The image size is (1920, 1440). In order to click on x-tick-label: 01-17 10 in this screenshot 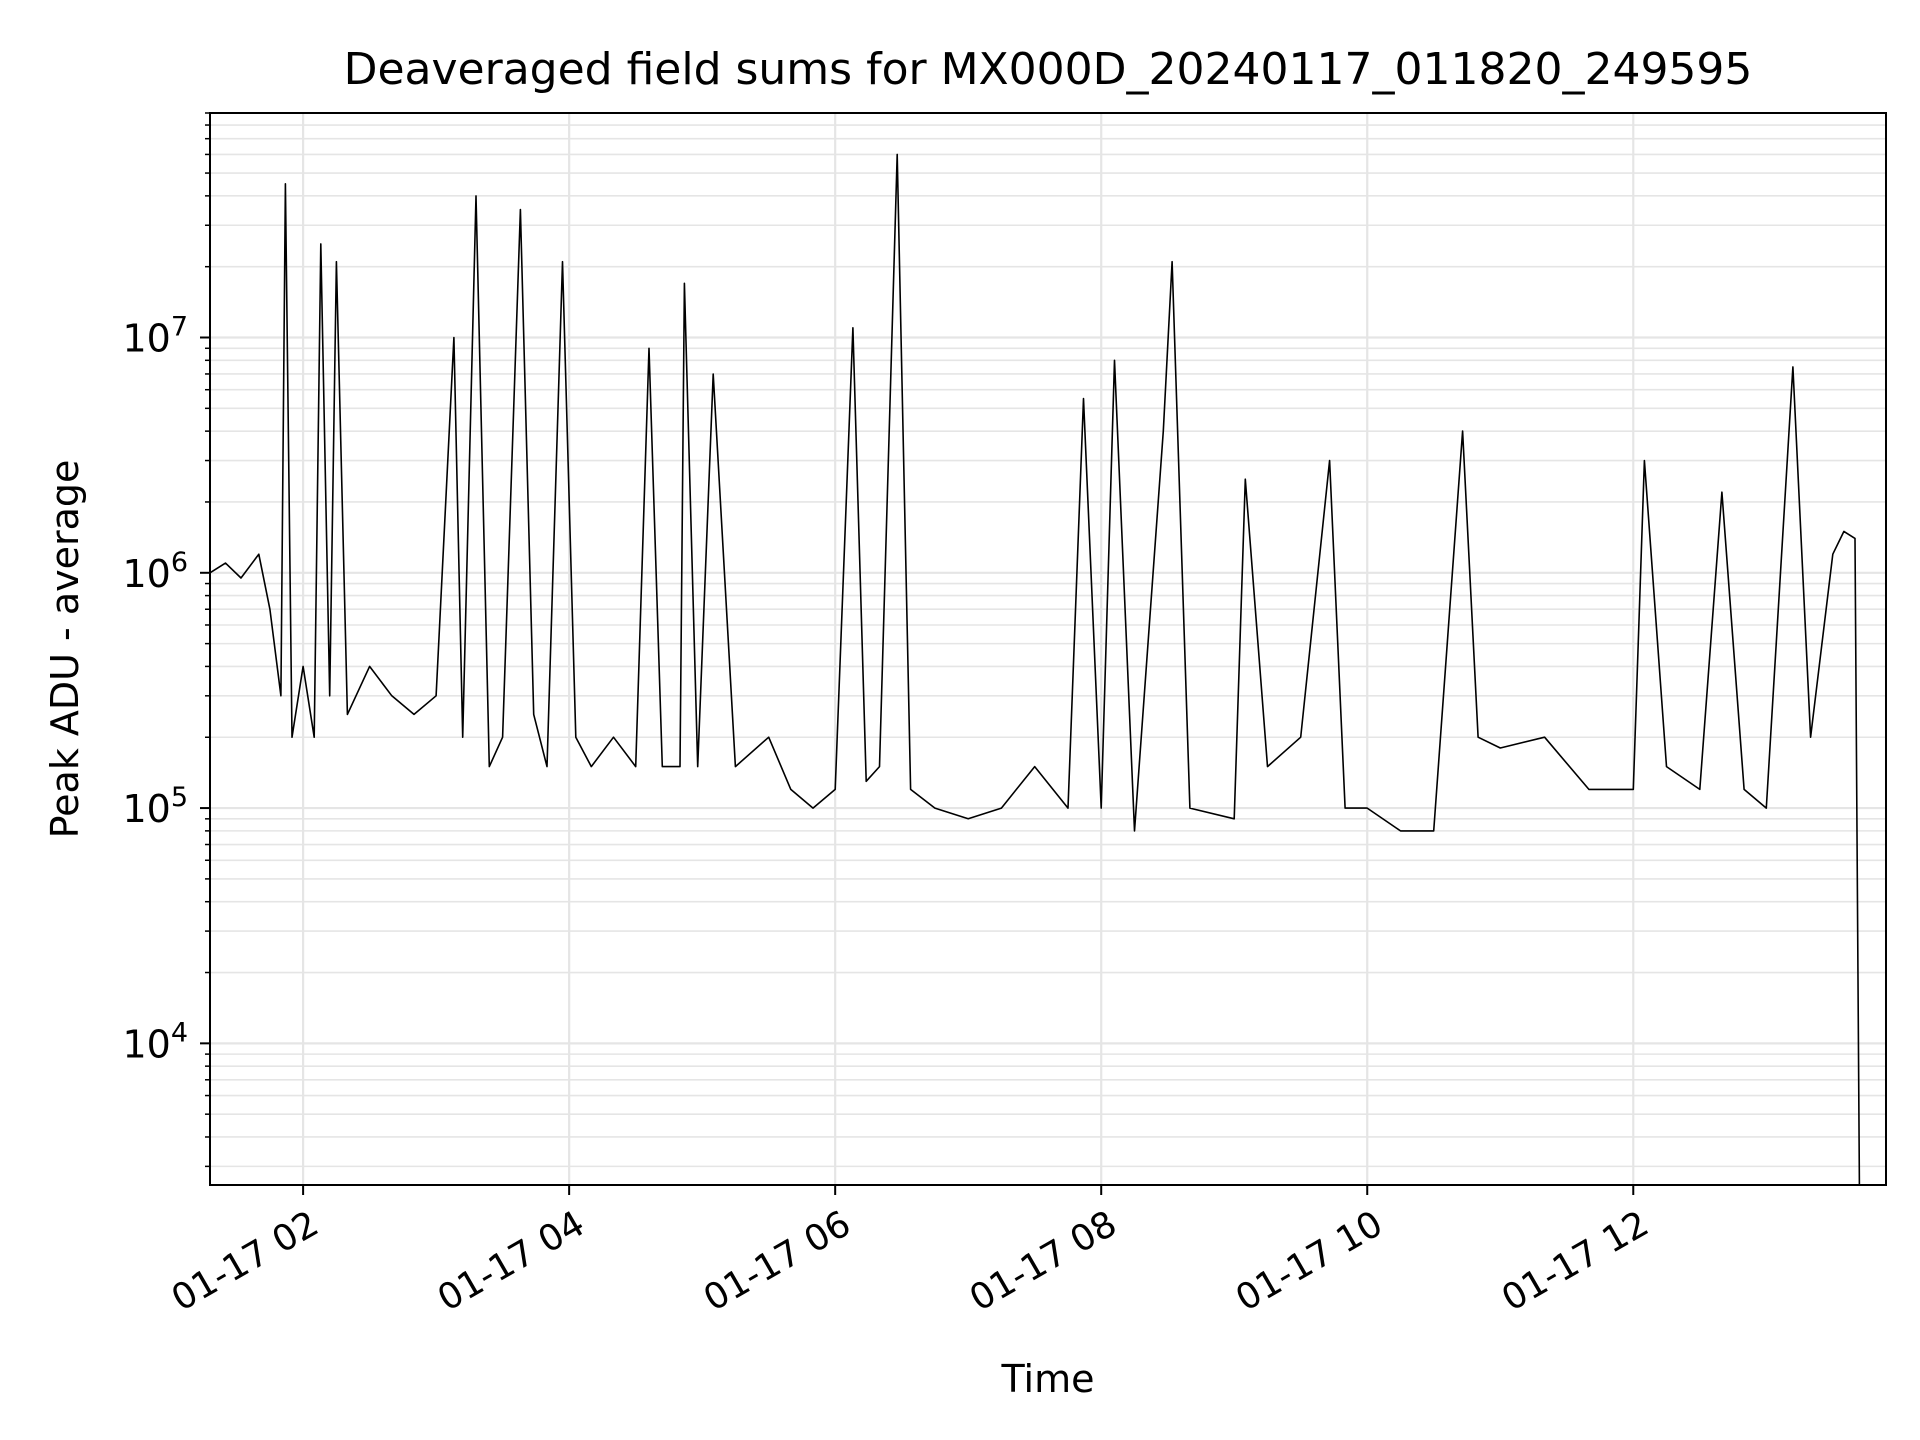, I will do `click(1309, 1261)`.